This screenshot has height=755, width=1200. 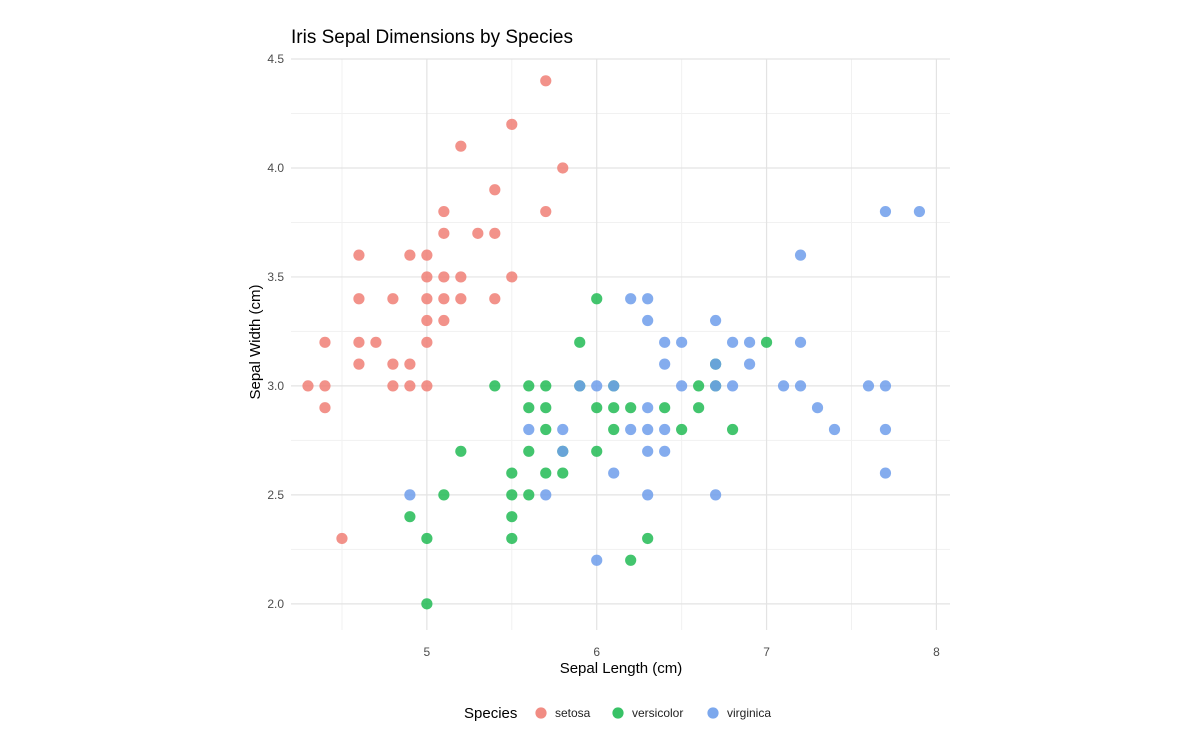 I want to click on x-tick-label: 5, so click(x=427, y=652).